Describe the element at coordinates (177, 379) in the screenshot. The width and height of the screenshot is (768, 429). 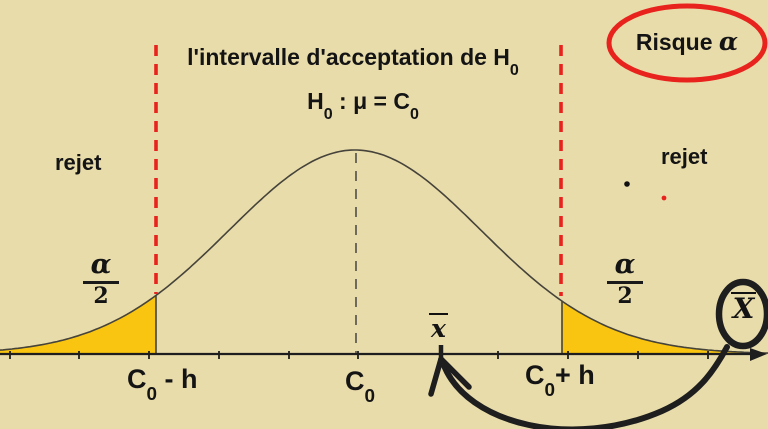
I see `c-rest: - h` at that location.